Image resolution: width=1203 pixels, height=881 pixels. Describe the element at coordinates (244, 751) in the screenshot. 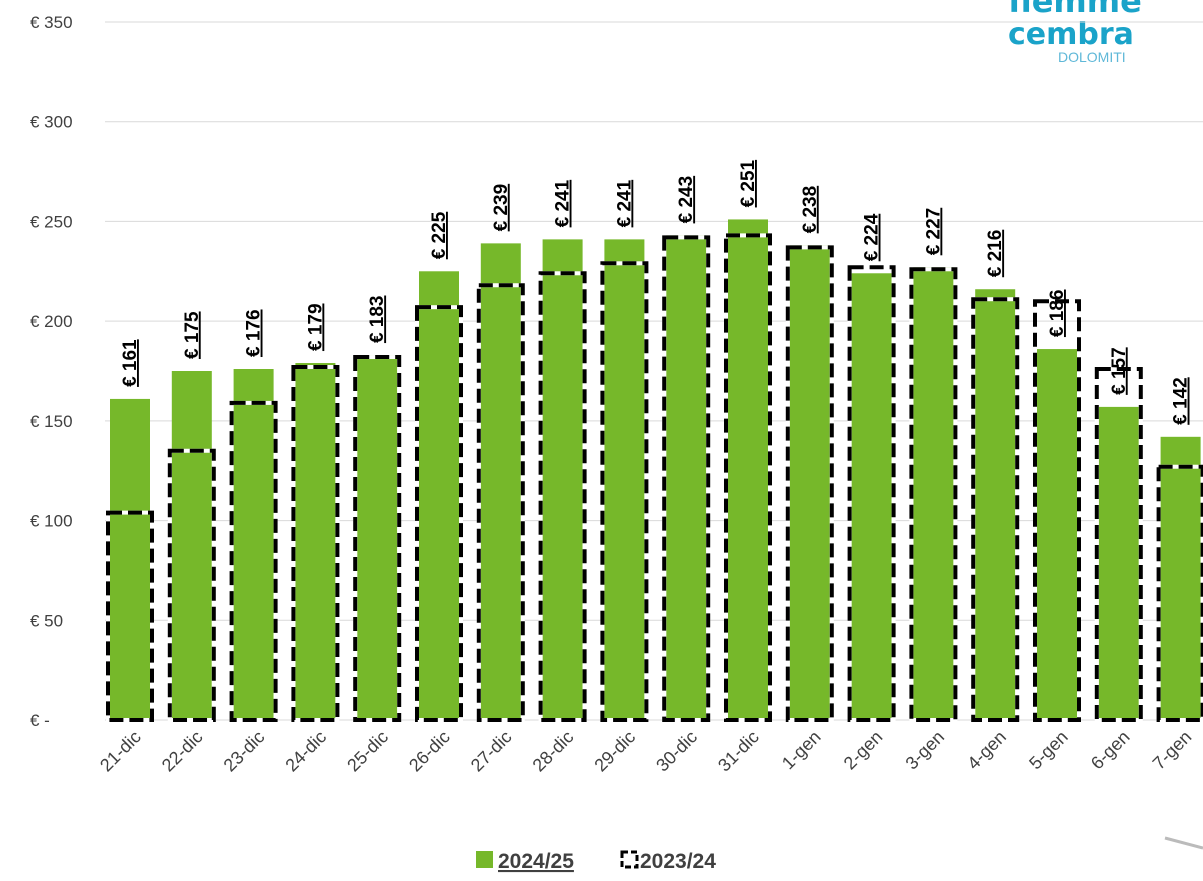

I see `x-tick-label: 23-dic` at that location.